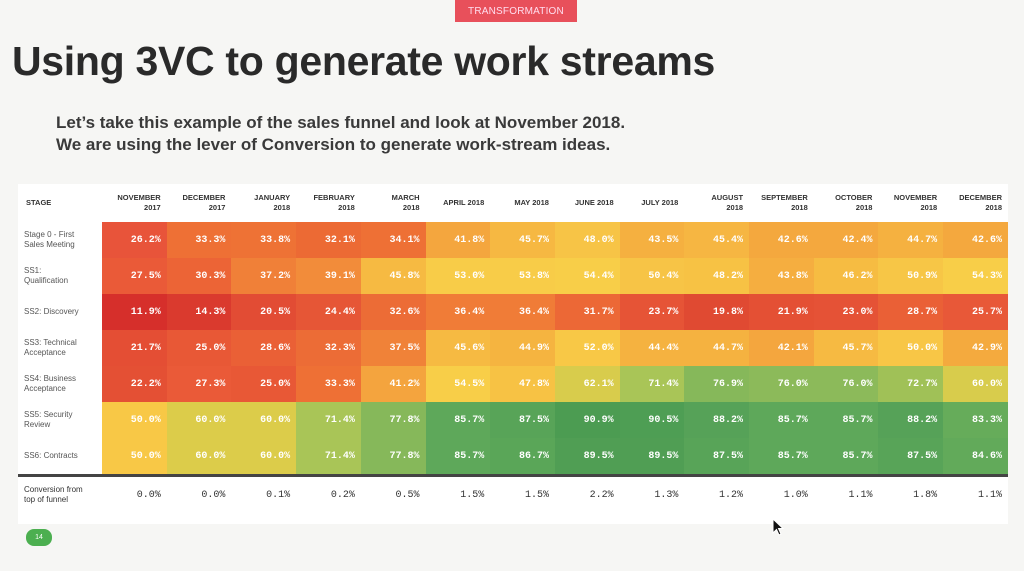 The height and width of the screenshot is (571, 1024). I want to click on column-header-line: NOVEMBER, so click(139, 197).